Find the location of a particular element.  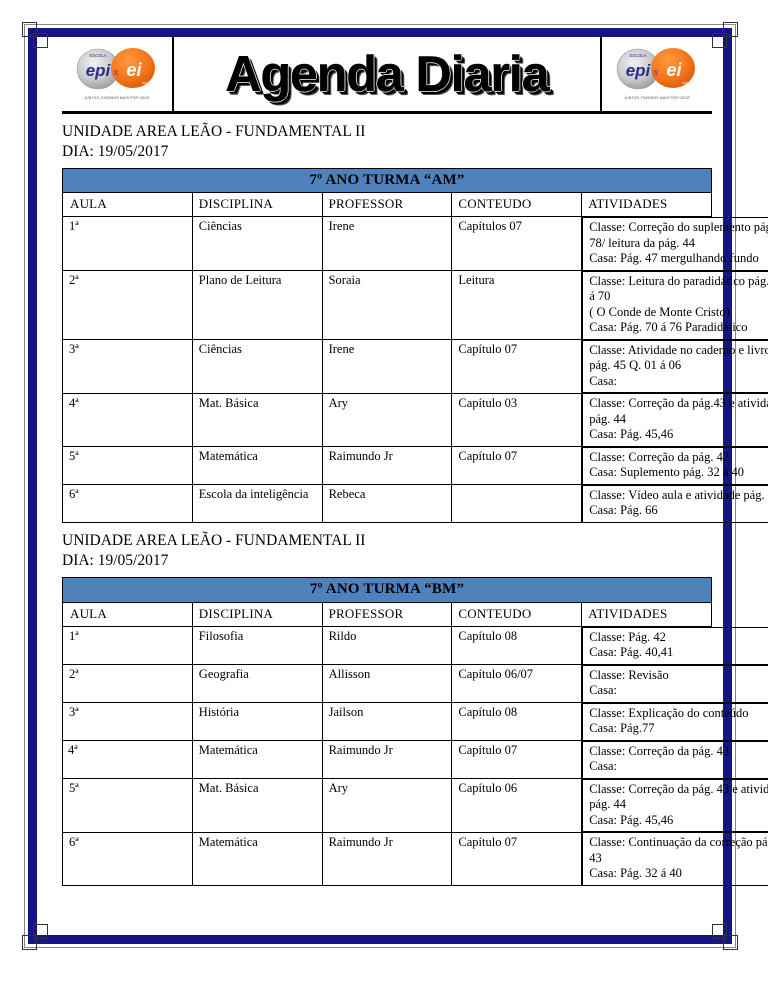

border-knot-top-left-a is located at coordinates (29, 29).